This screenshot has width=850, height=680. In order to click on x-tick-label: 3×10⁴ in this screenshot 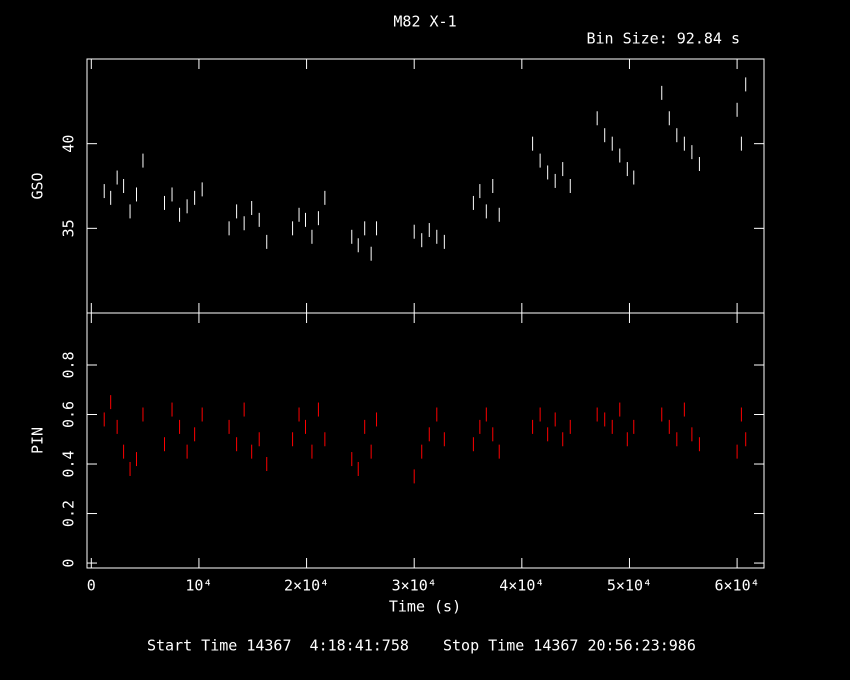, I will do `click(414, 586)`.